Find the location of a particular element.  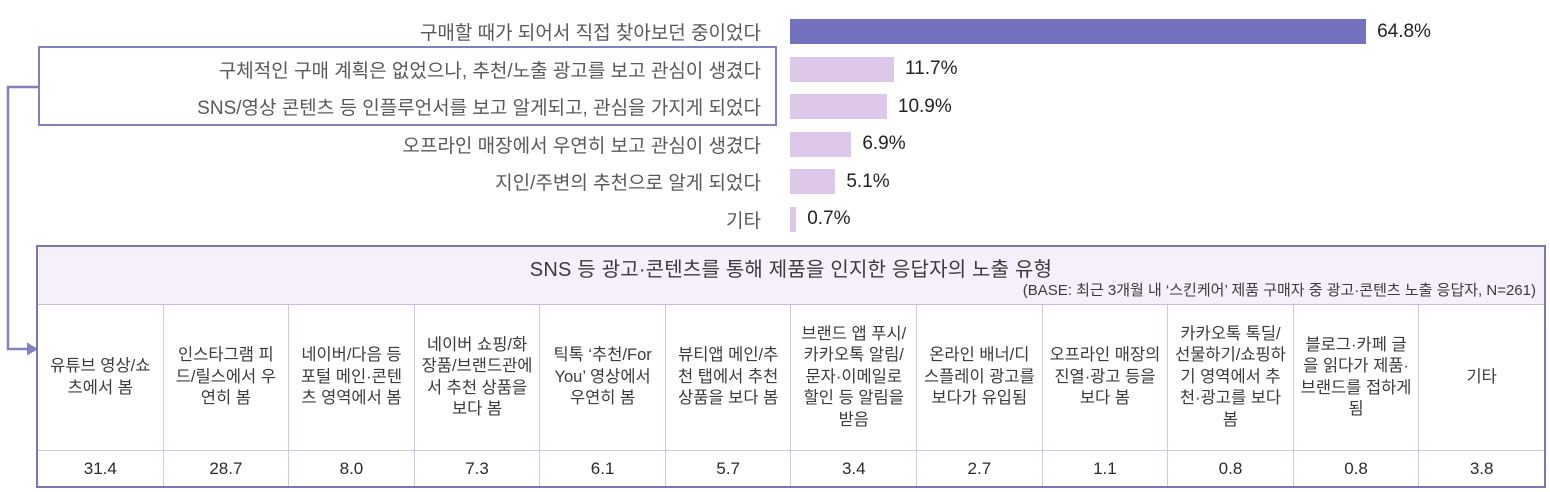

table-value-cell: 1.1 is located at coordinates (1106, 468).